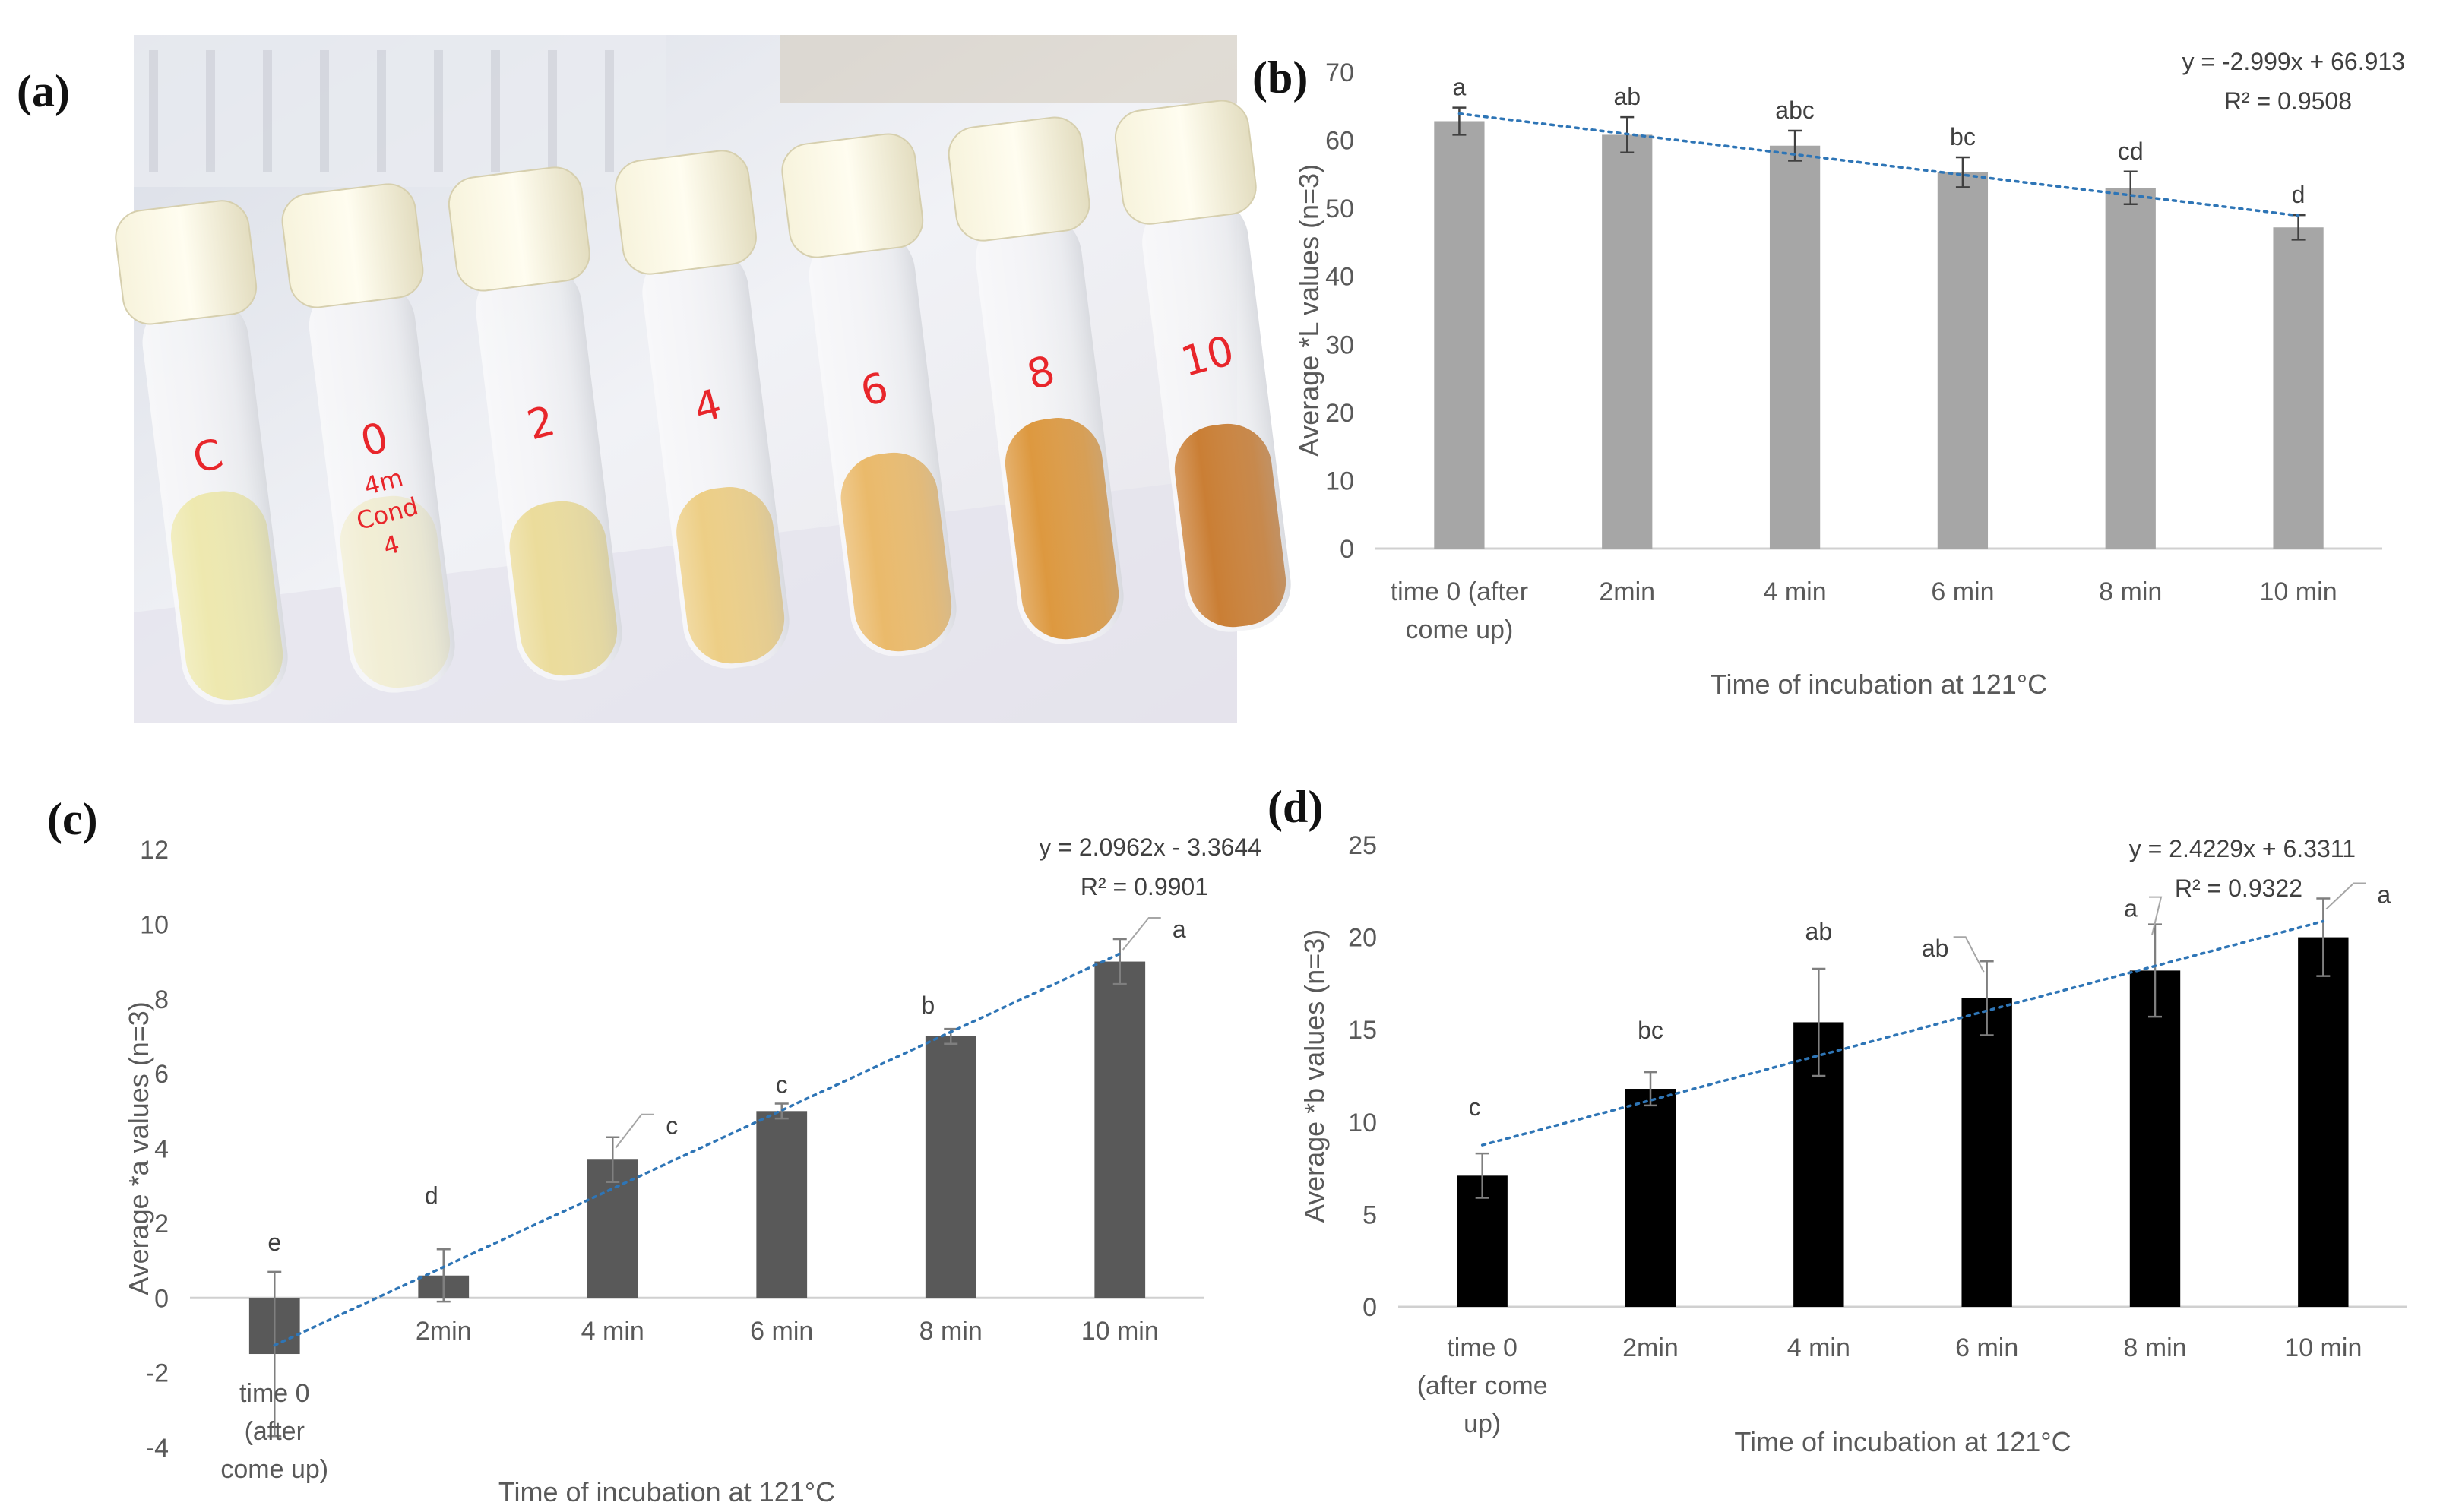  I want to click on x-category-label: (after come, so click(1482, 1385).